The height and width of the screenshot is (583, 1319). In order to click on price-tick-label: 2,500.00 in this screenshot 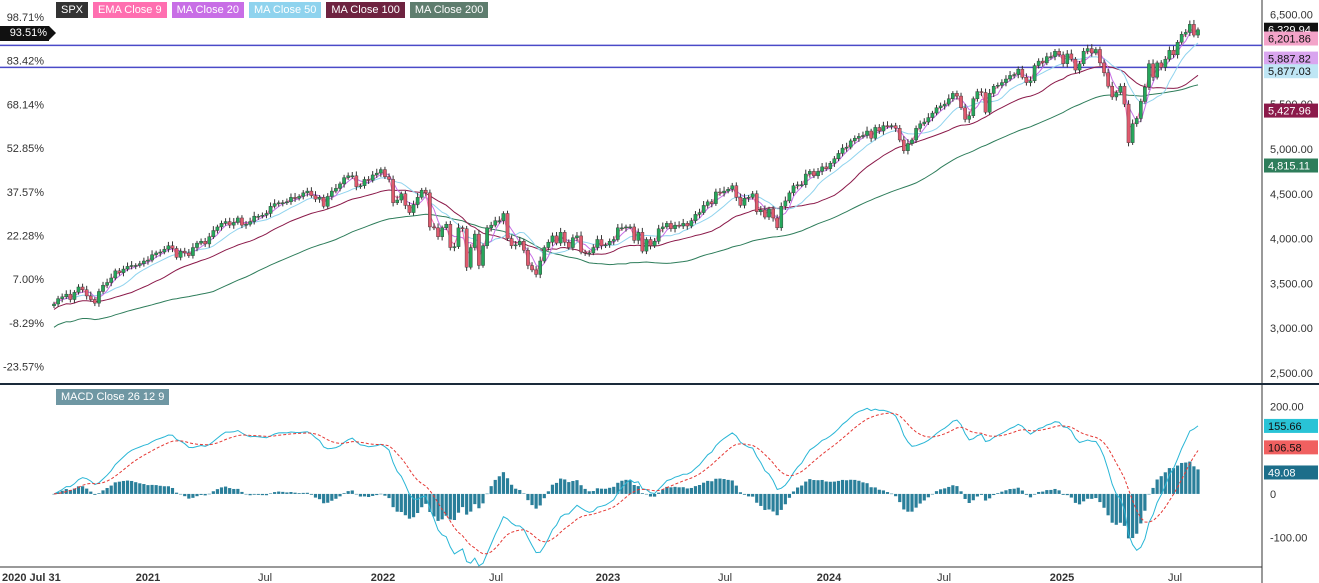, I will do `click(1291, 374)`.